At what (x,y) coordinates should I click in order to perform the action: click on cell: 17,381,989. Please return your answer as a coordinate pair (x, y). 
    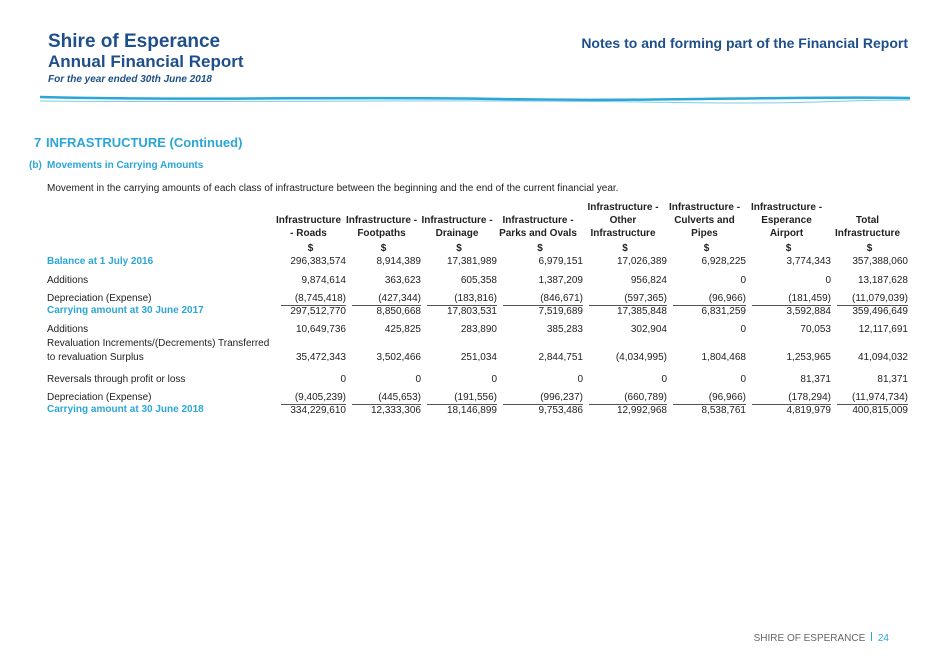
    Looking at the image, I should click on (471, 261).